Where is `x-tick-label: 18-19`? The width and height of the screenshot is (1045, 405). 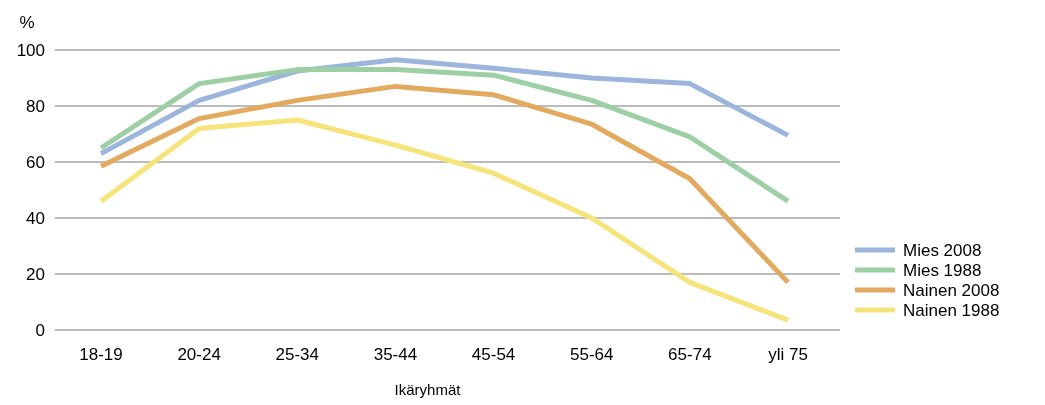
x-tick-label: 18-19 is located at coordinates (101, 354).